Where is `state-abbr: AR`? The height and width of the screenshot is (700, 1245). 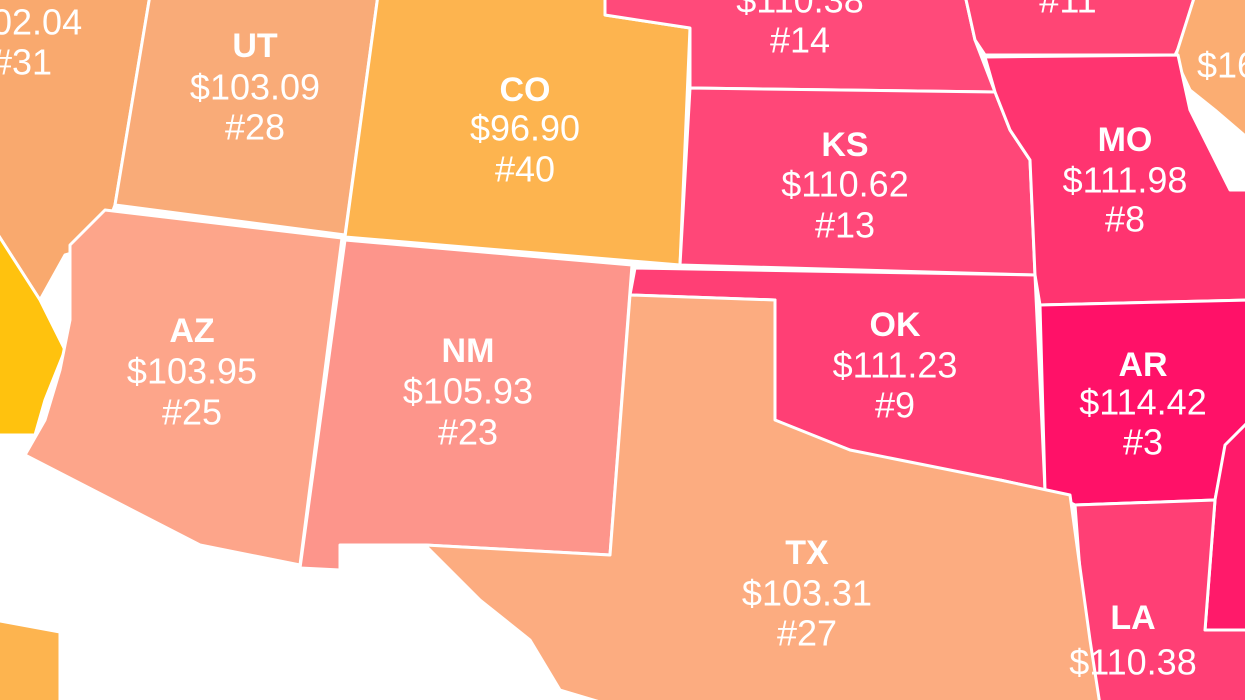
state-abbr: AR is located at coordinates (1142, 365).